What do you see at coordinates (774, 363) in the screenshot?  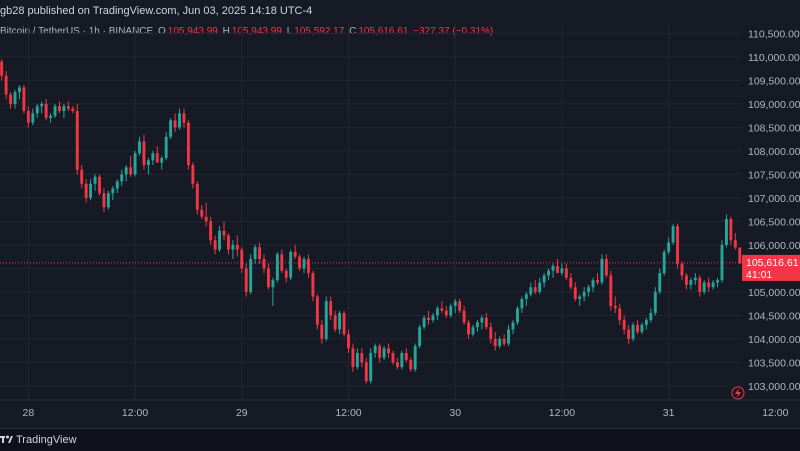 I see `price-tick-label: 103,500.00` at bounding box center [774, 363].